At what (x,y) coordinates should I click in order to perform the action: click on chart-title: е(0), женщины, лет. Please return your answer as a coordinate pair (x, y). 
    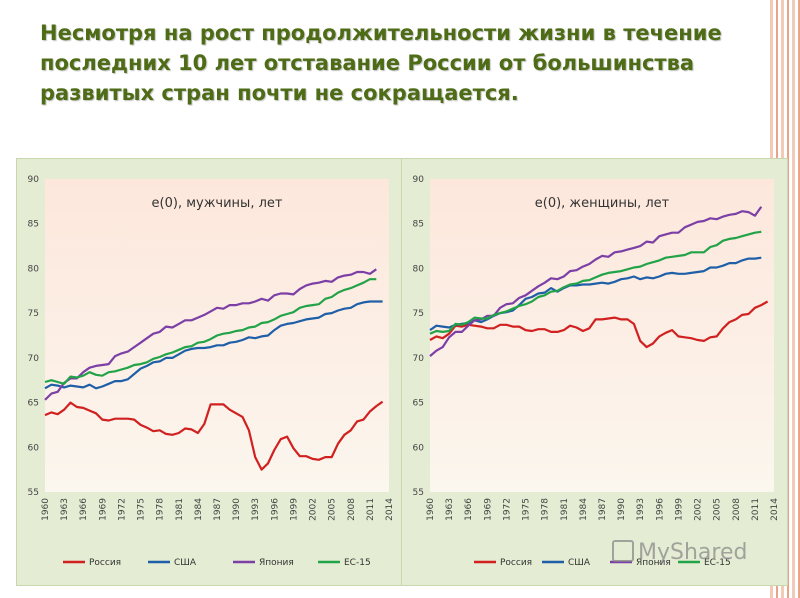
    Looking at the image, I should click on (602, 203).